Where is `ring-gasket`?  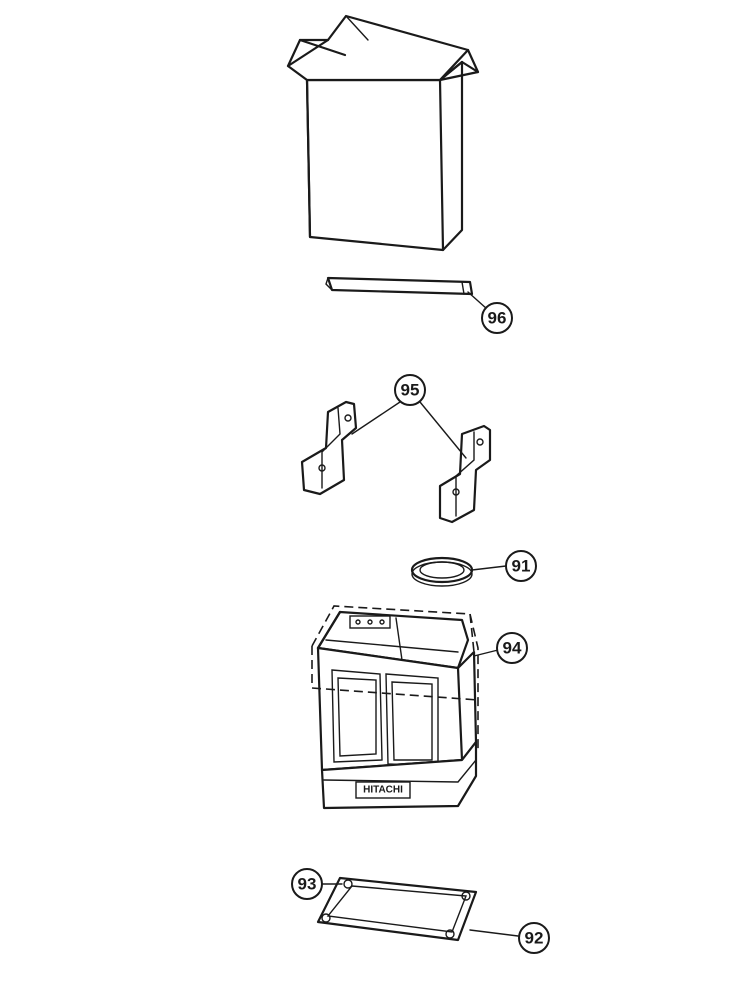 ring-gasket is located at coordinates (458, 571).